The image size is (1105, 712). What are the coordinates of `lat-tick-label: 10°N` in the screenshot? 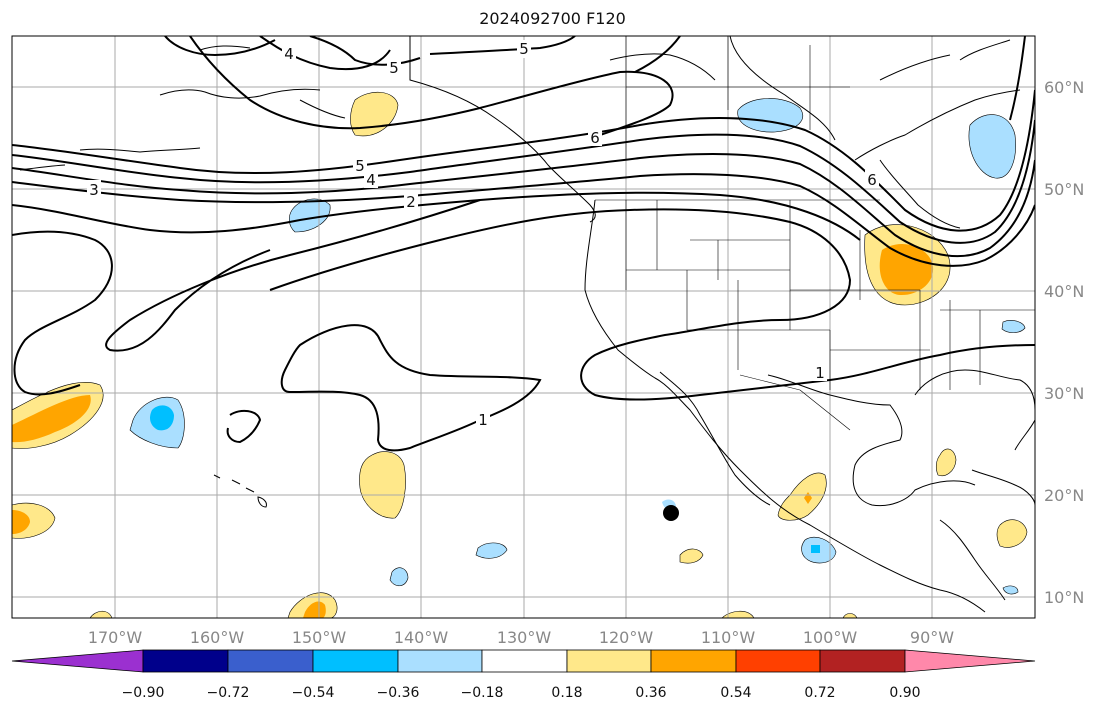 It's located at (1064, 597).